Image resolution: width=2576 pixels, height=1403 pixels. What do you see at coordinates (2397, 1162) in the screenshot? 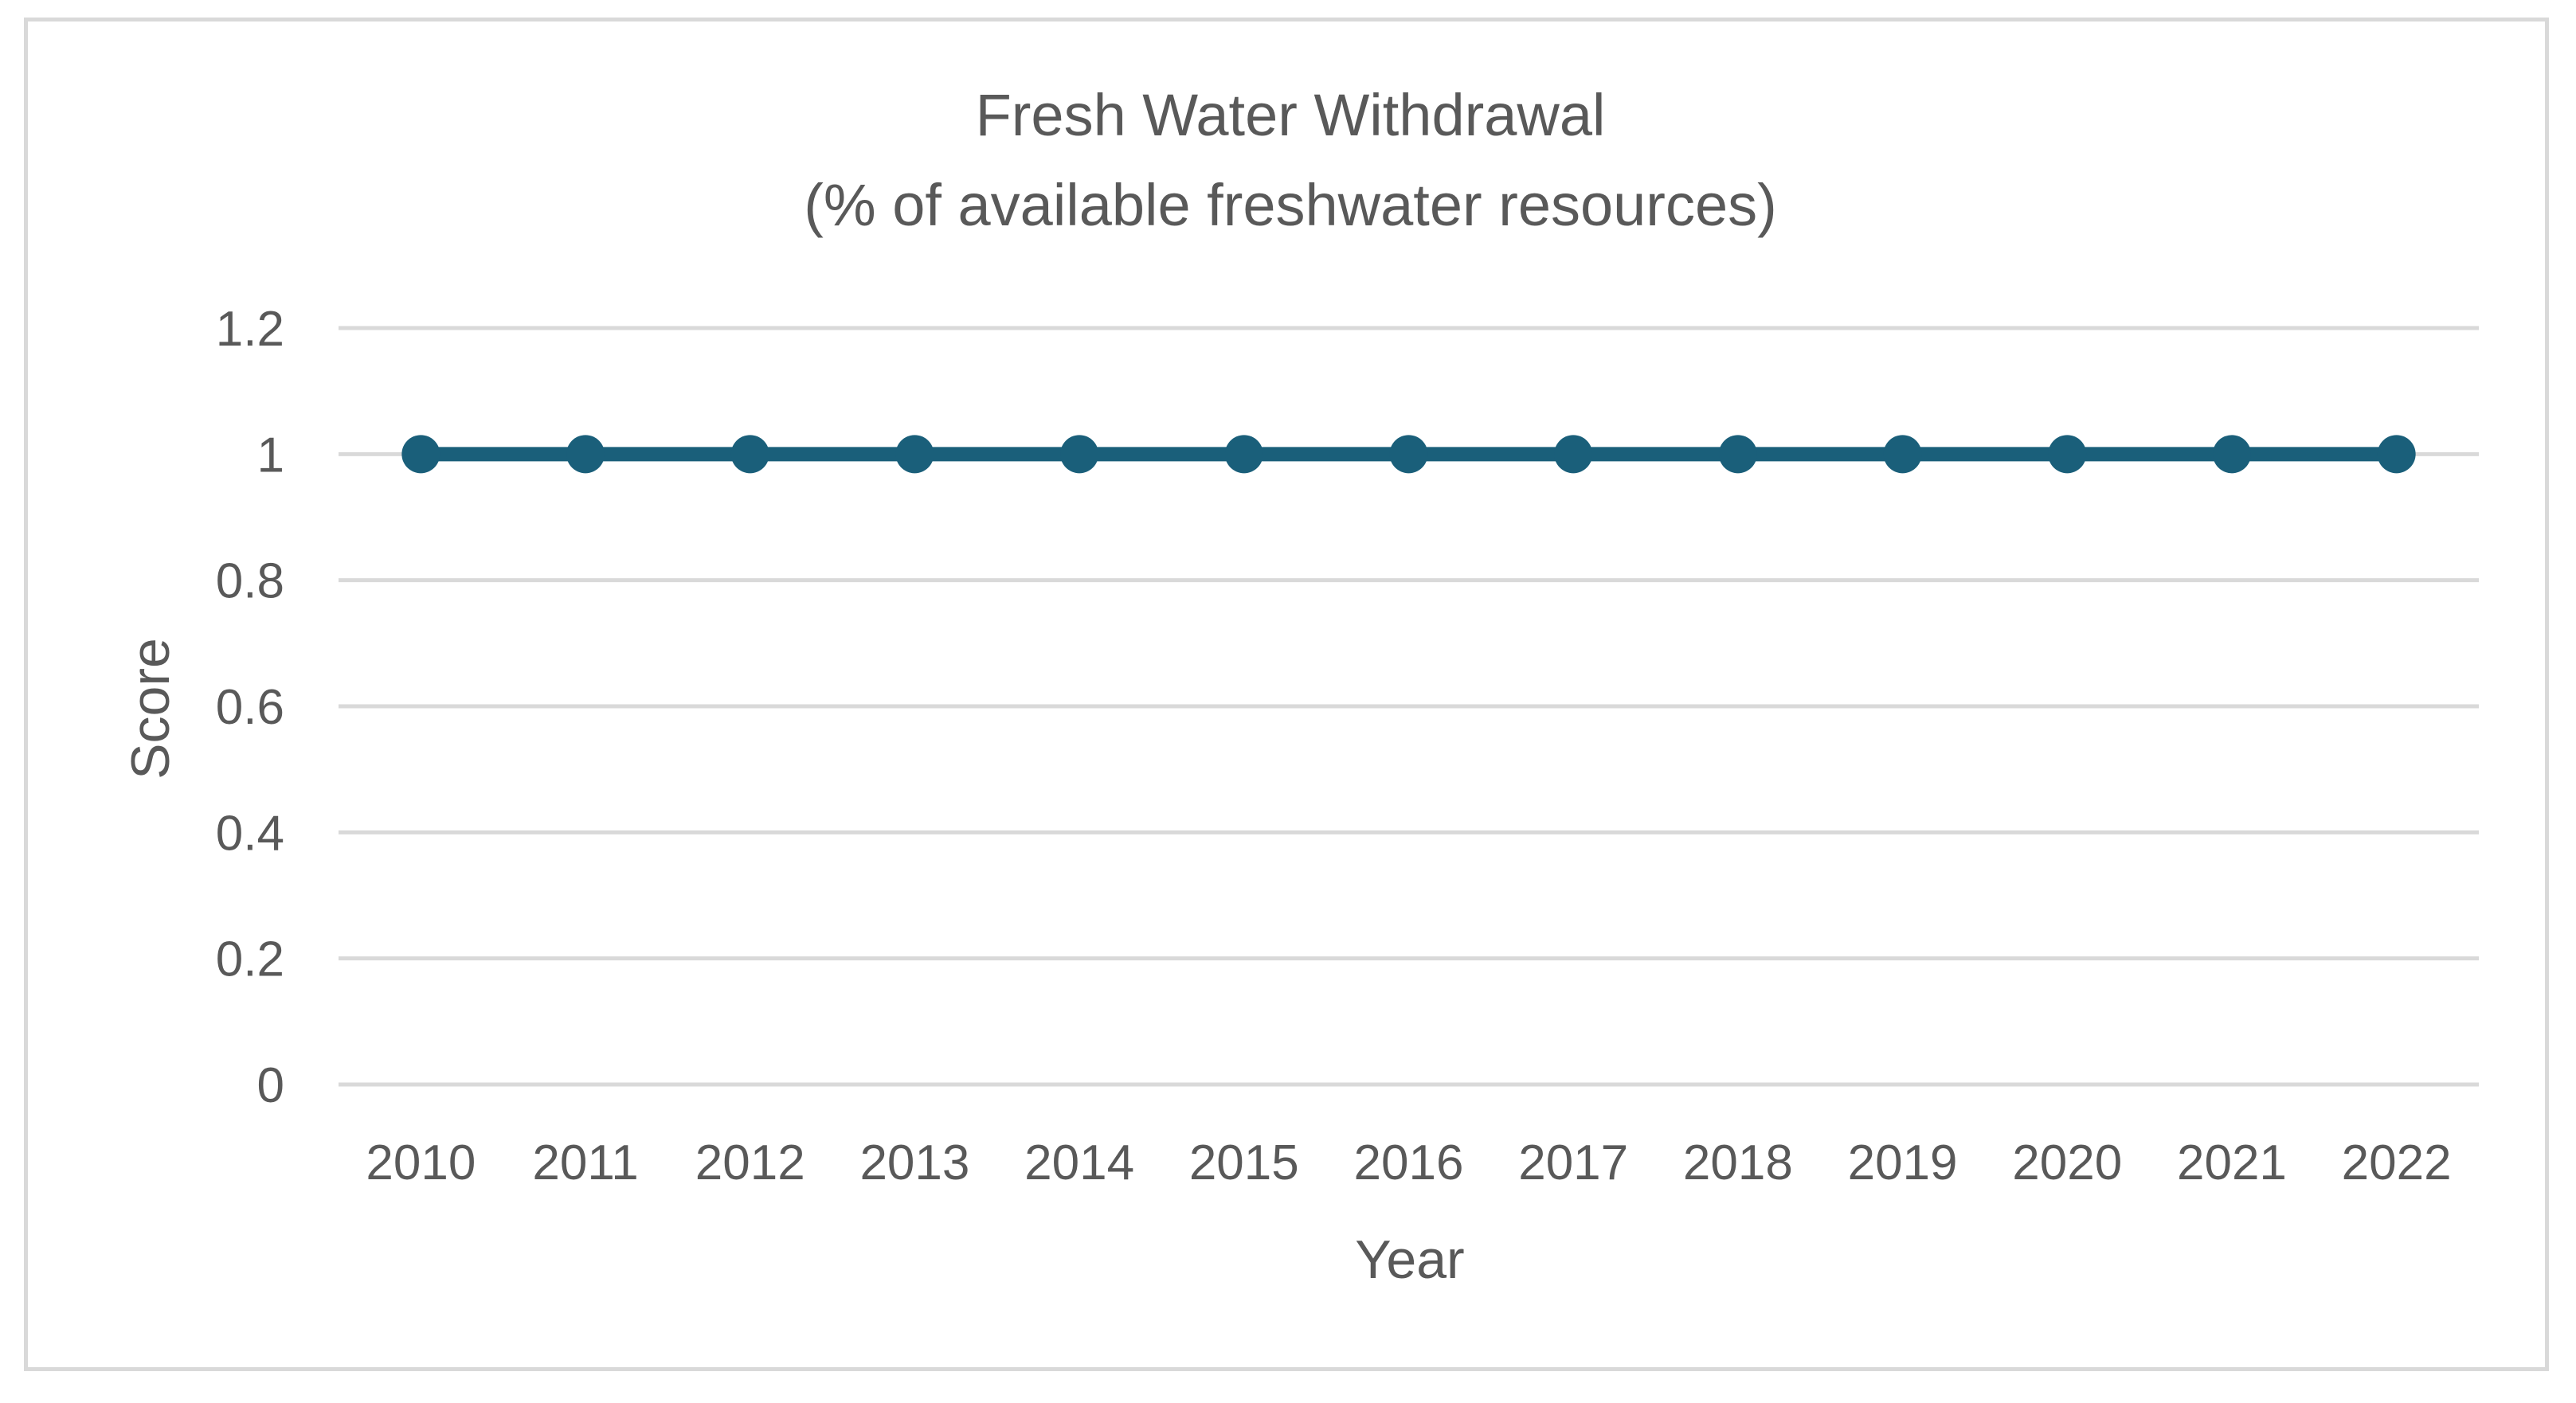
I see `x-tick-label: 2022` at bounding box center [2397, 1162].